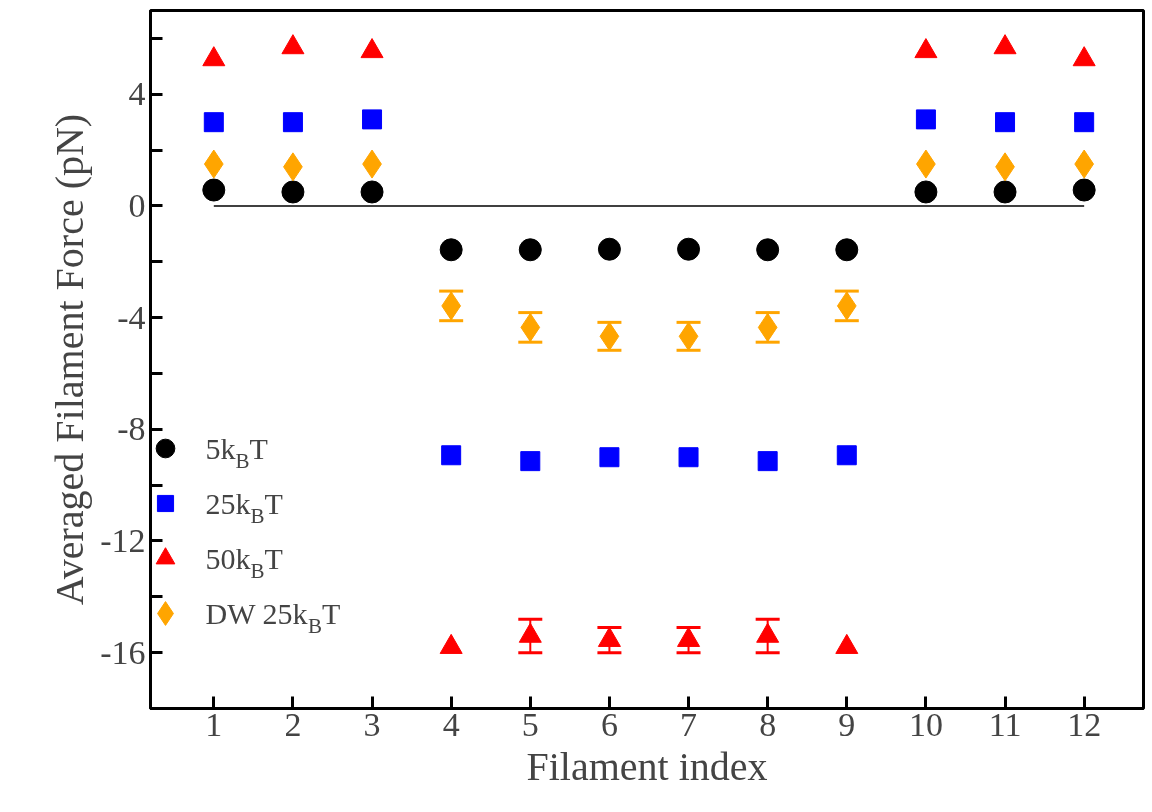 The image size is (1152, 812). I want to click on y-tick-label: -12, so click(123, 540).